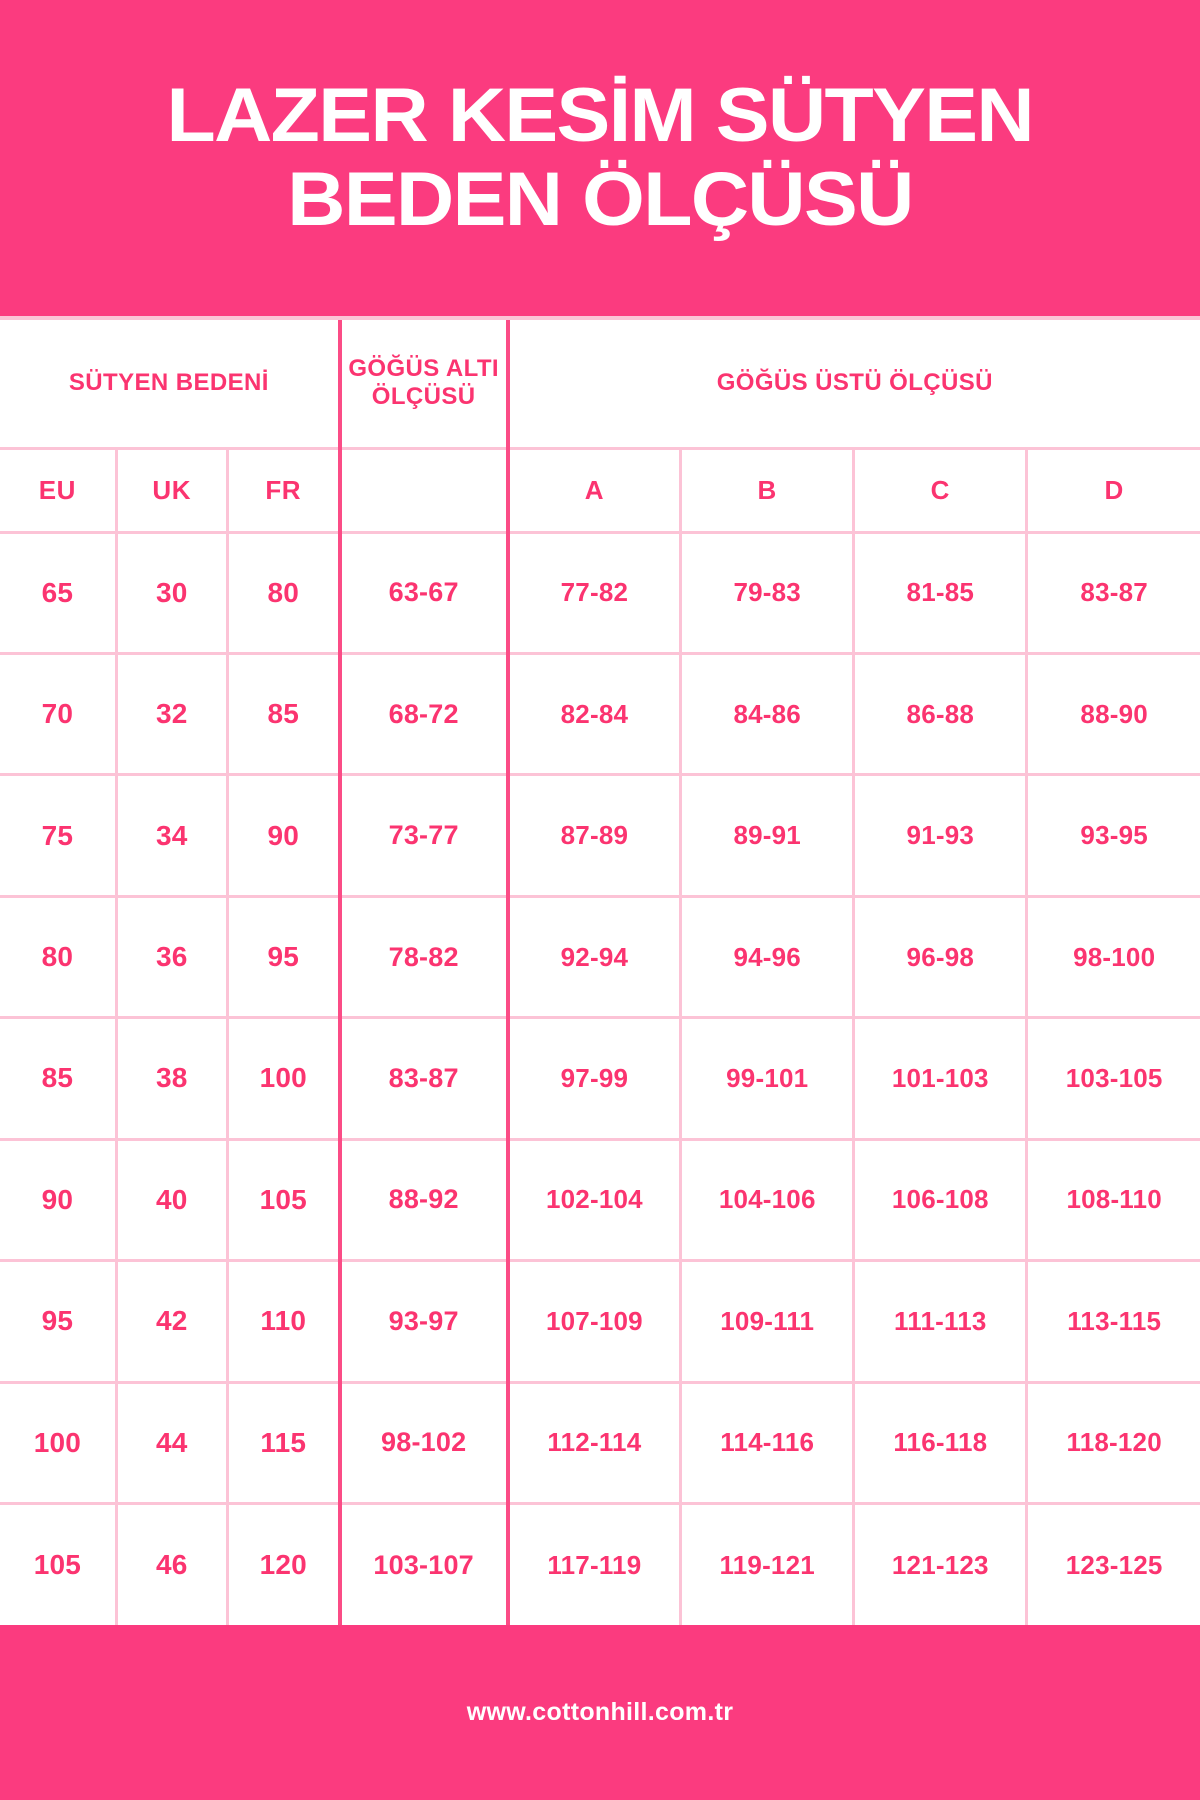 The image size is (1200, 1800). I want to click on cell-fr: 95, so click(284, 958).